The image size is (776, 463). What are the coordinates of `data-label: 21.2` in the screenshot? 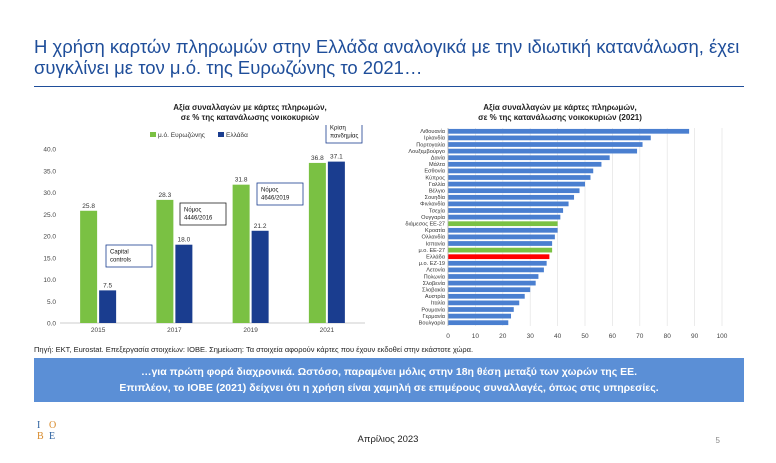 It's located at (260, 226).